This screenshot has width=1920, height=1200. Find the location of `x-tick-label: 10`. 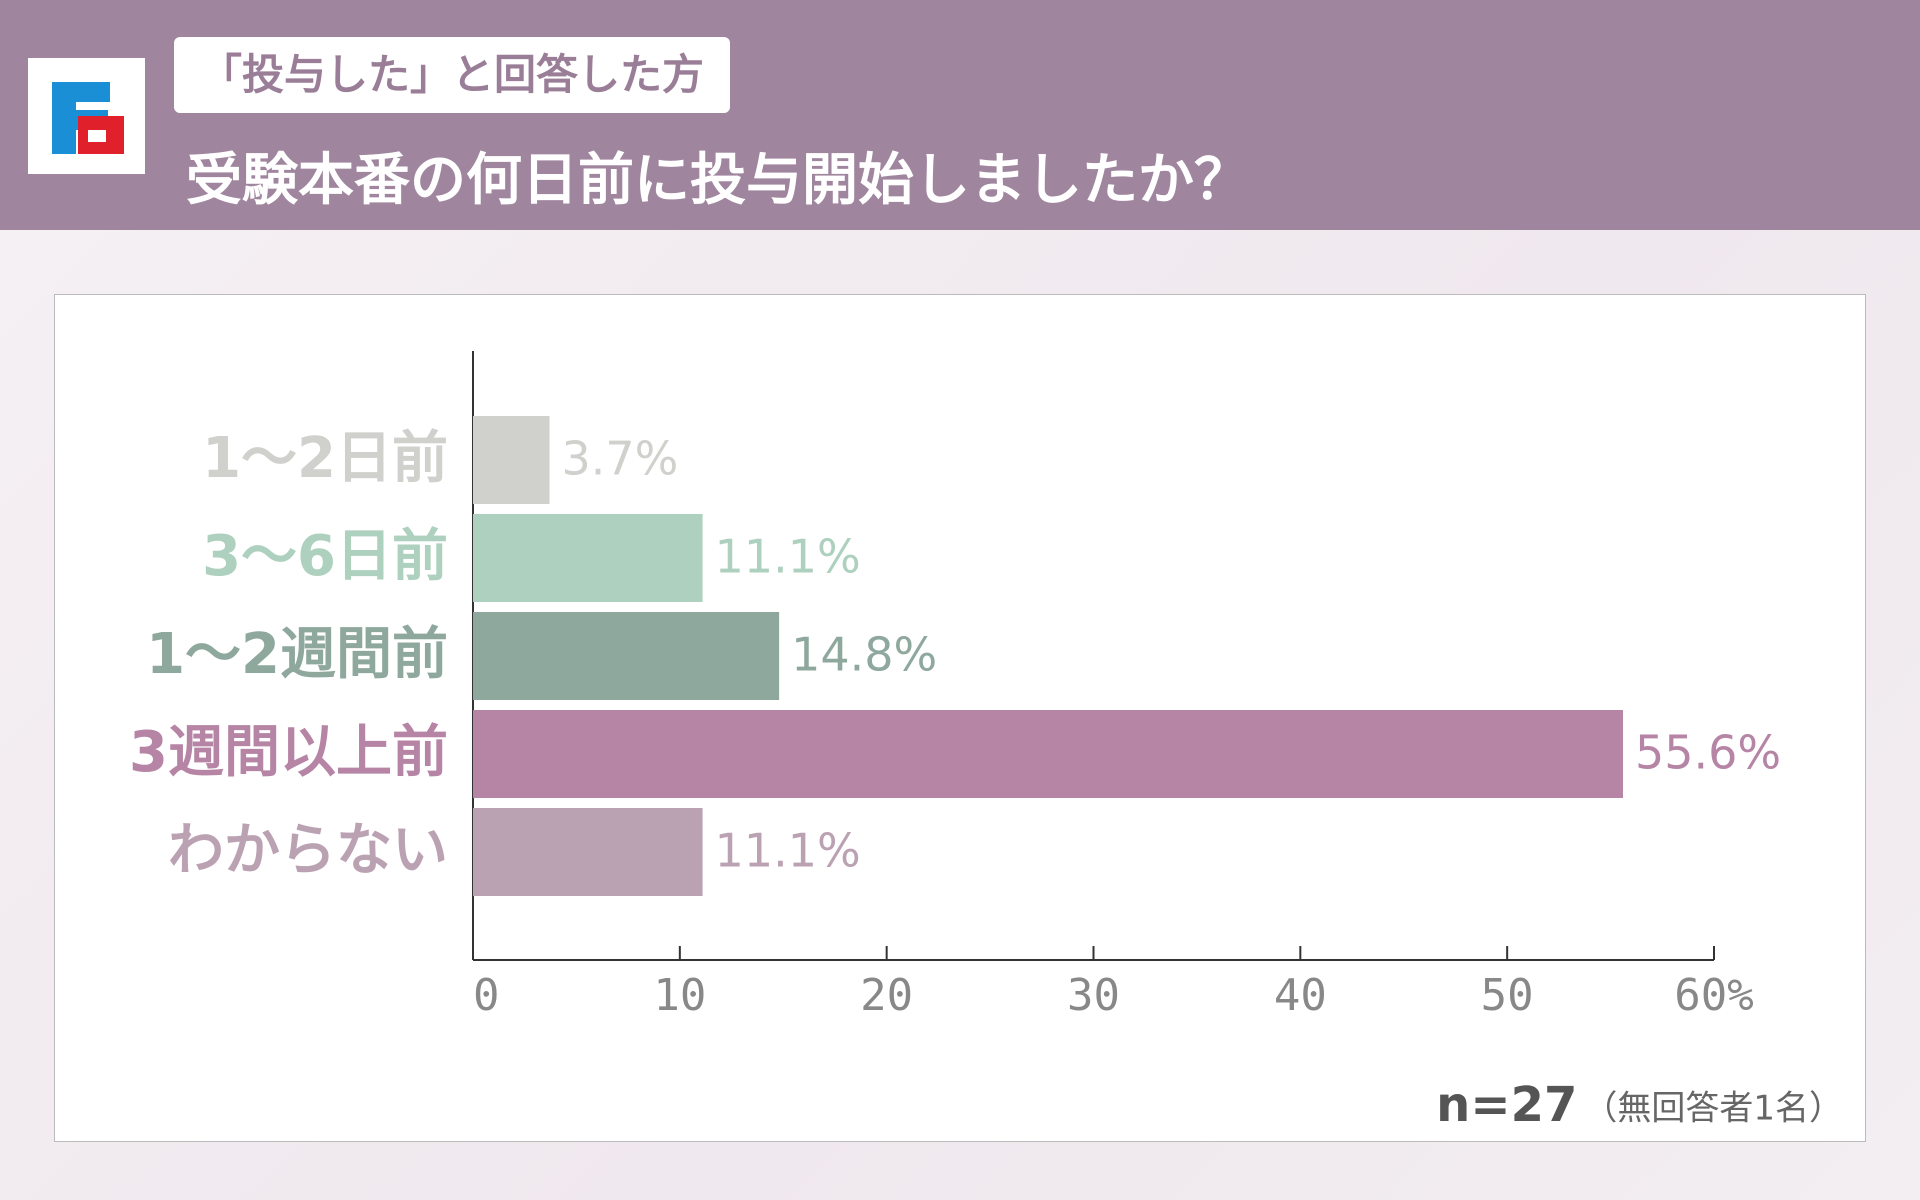

x-tick-label: 10 is located at coordinates (679, 995).